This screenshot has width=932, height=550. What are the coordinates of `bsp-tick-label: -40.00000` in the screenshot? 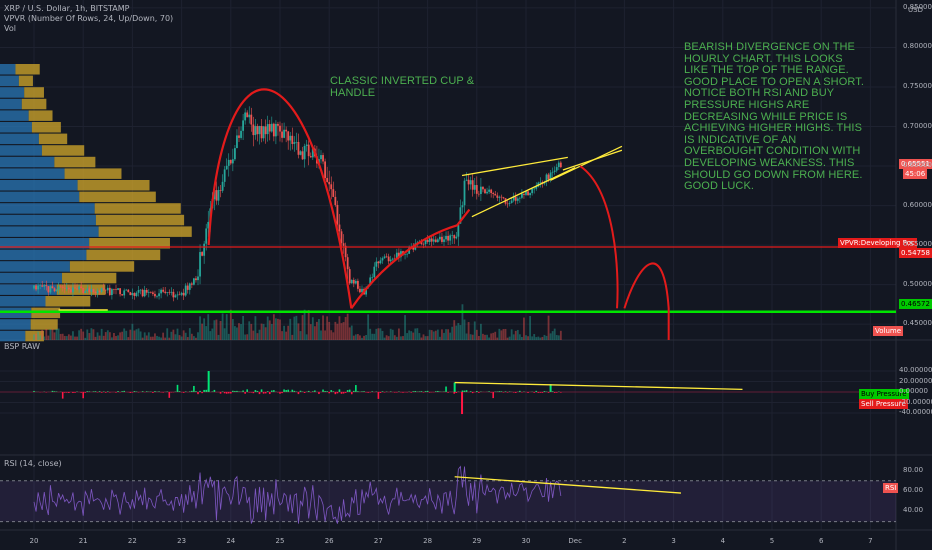 It's located at (915, 412).